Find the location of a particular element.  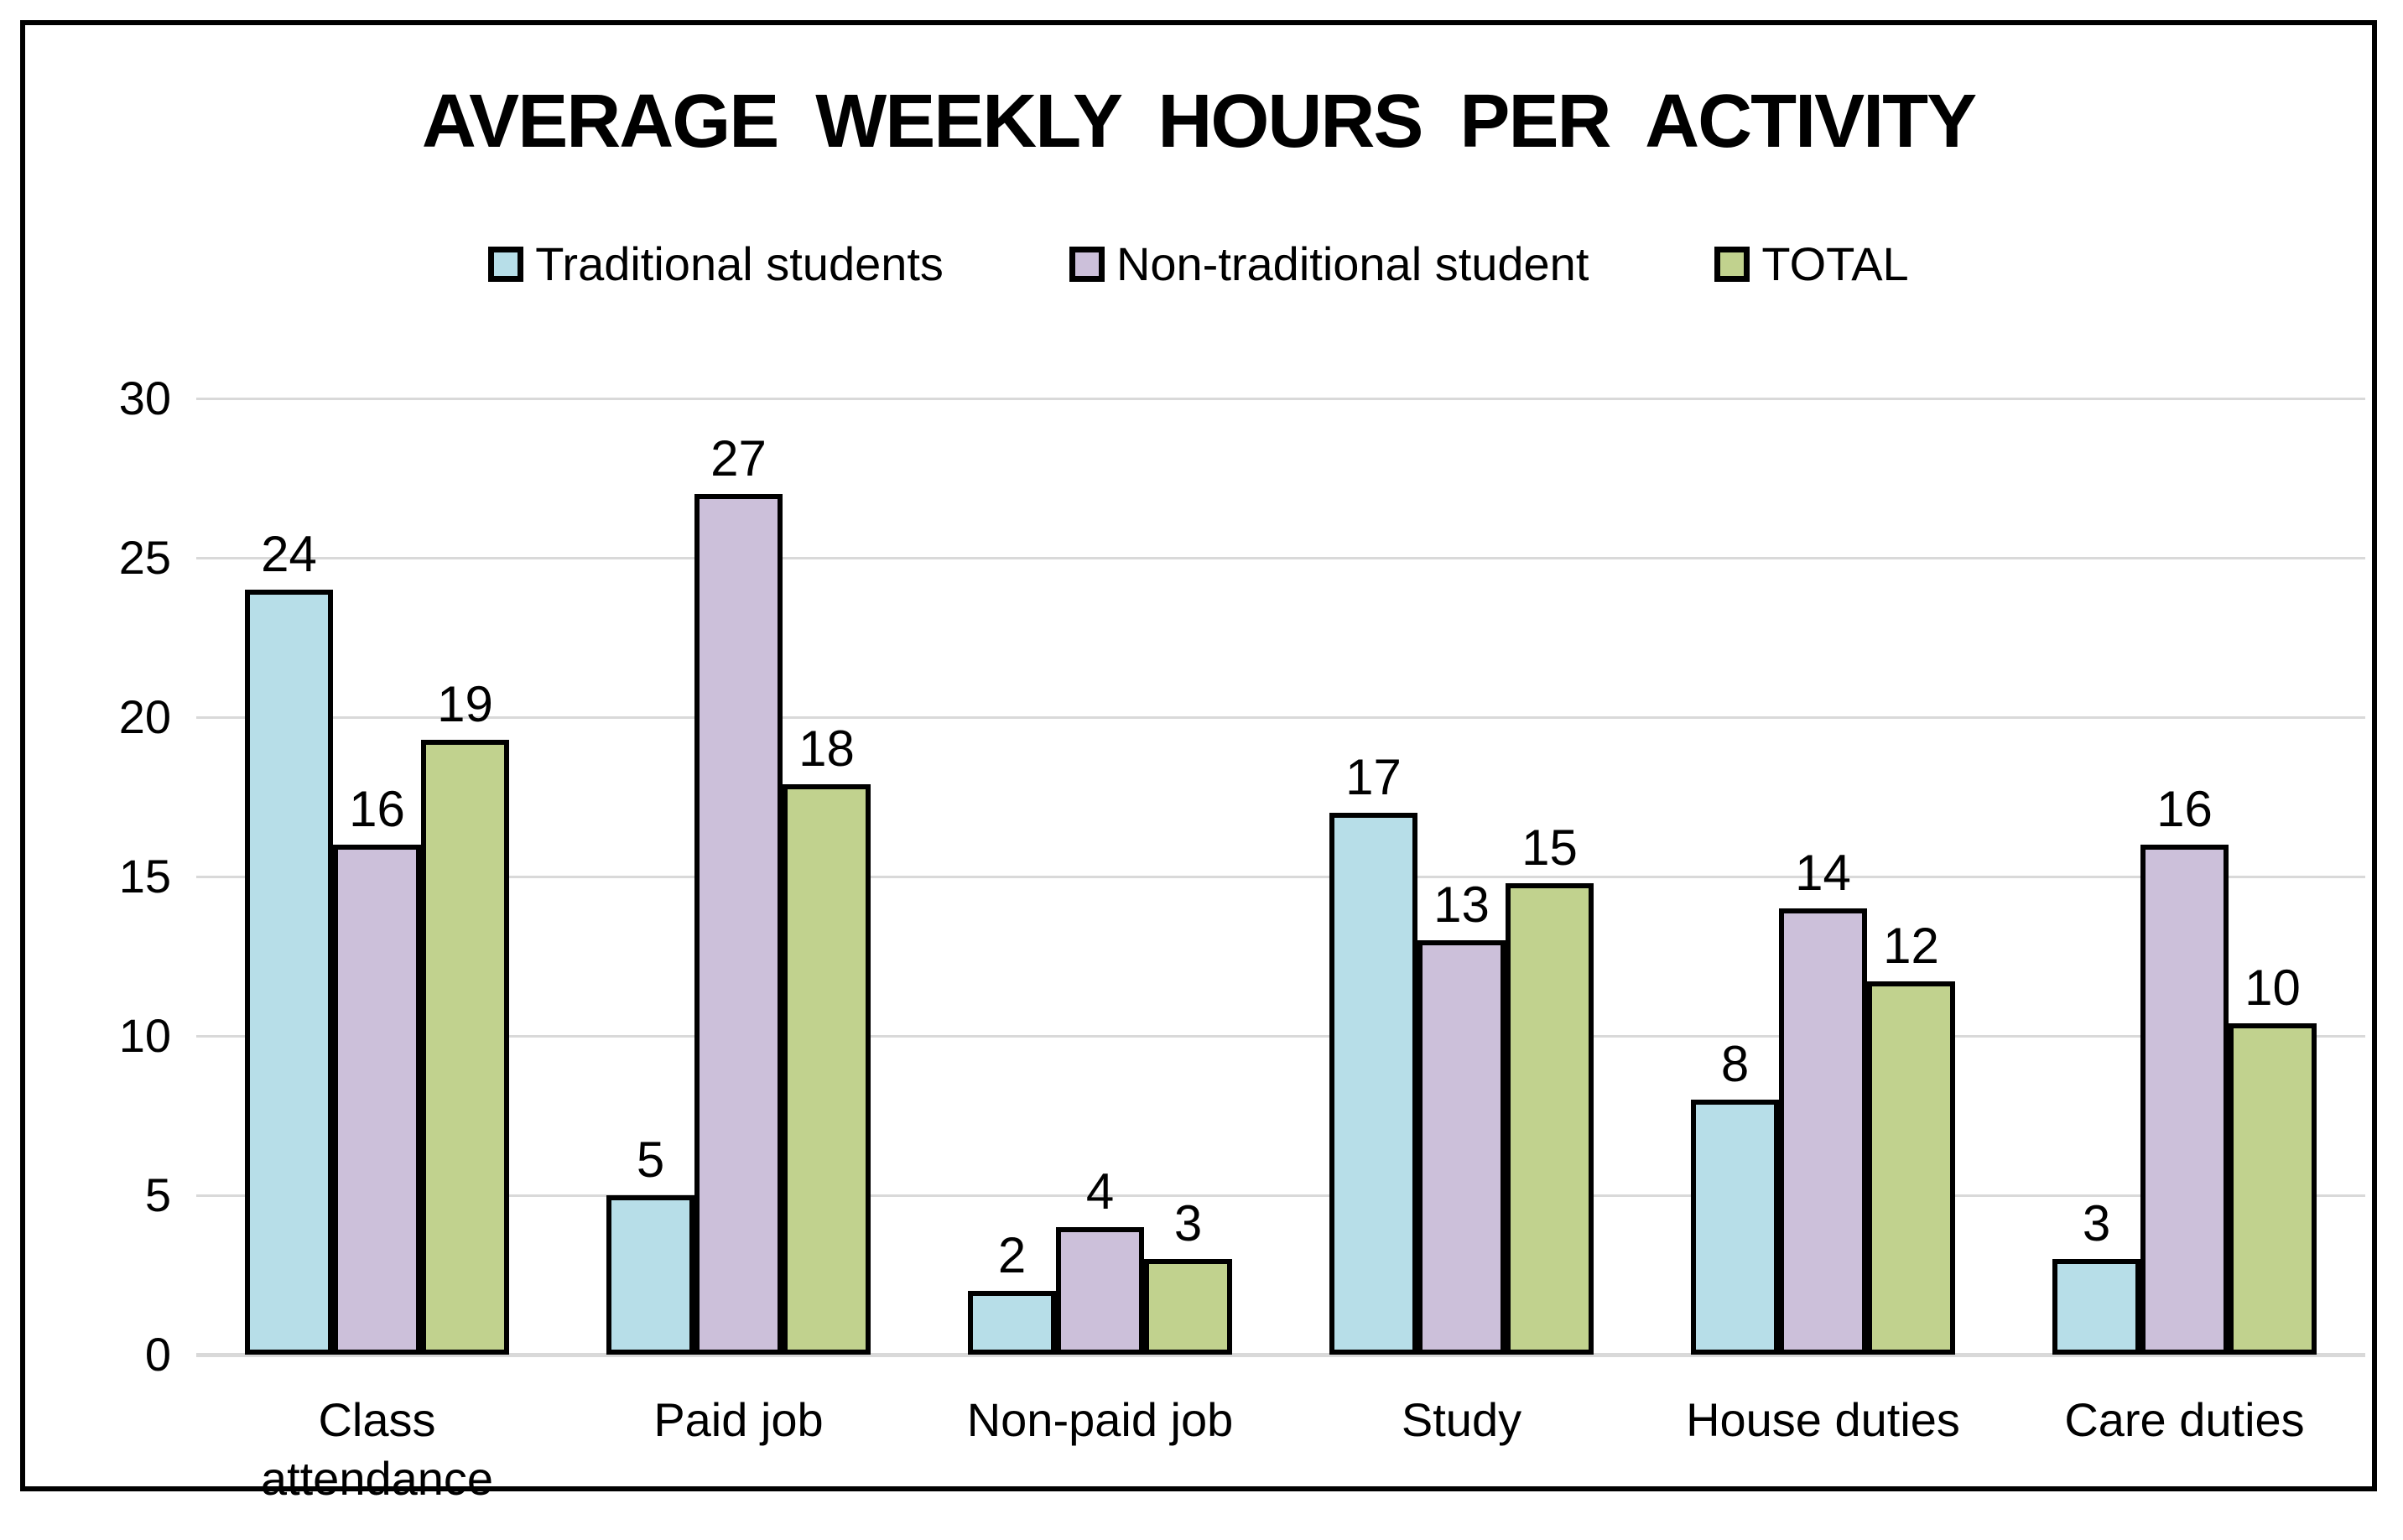

legend-label: Non-traditional student is located at coordinates (1352, 264).